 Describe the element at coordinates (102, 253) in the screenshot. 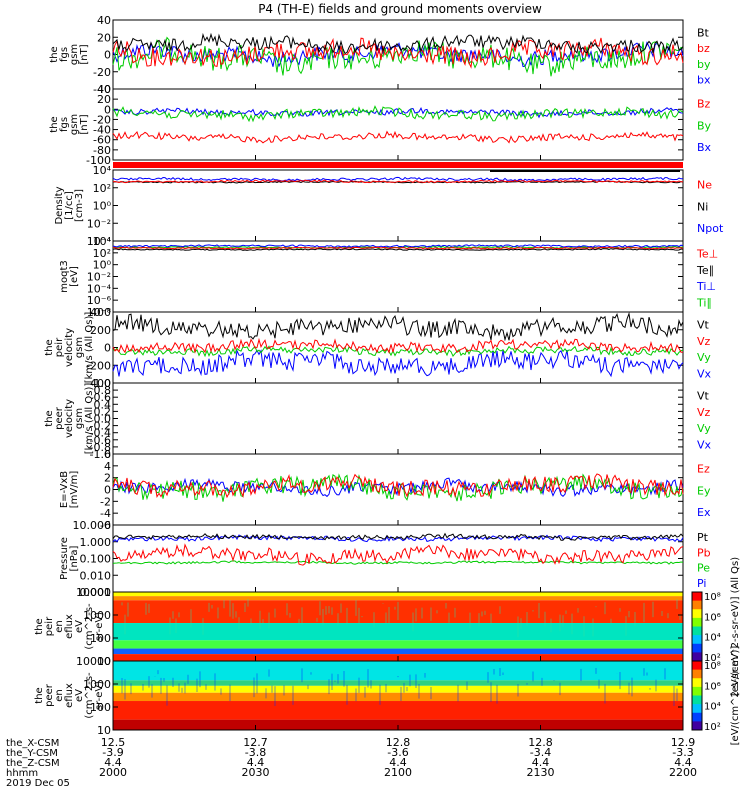

I see `y-tick-label: 10²` at that location.